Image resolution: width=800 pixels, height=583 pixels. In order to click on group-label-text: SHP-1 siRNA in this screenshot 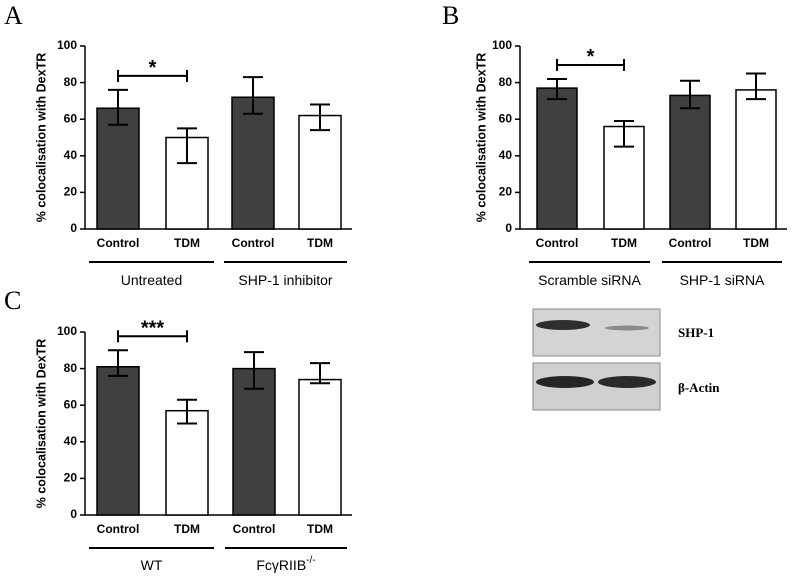, I will do `click(722, 280)`.